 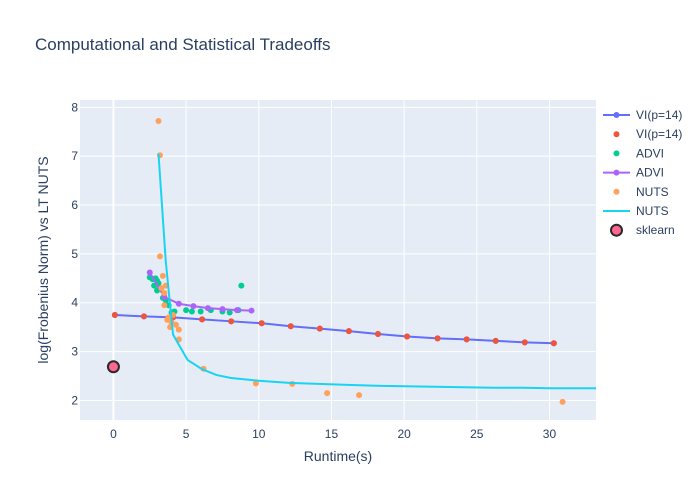 I want to click on x-tick-label: 0, so click(x=113, y=434).